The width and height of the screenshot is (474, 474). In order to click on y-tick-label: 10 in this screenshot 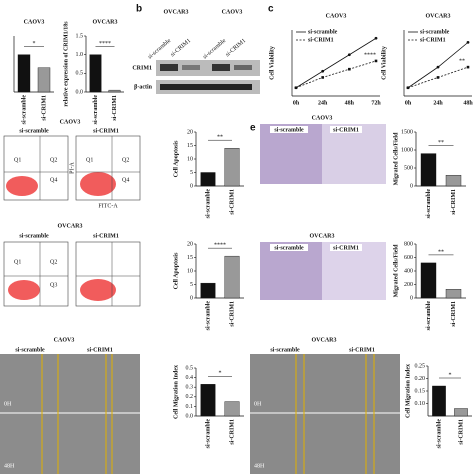, I will do `click(190, 159)`.